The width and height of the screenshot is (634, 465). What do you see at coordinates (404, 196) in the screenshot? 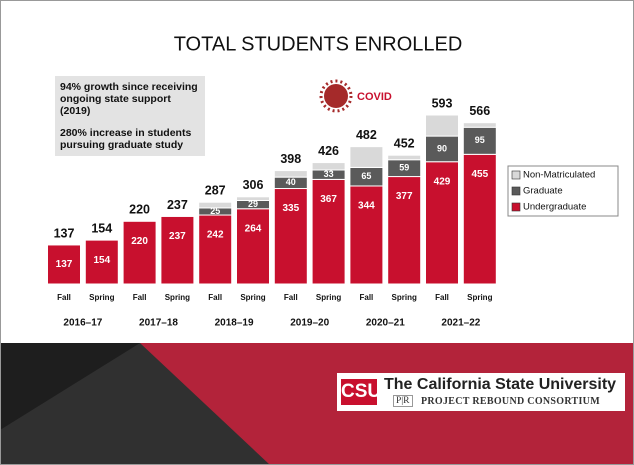
I see `data-label: 377` at bounding box center [404, 196].